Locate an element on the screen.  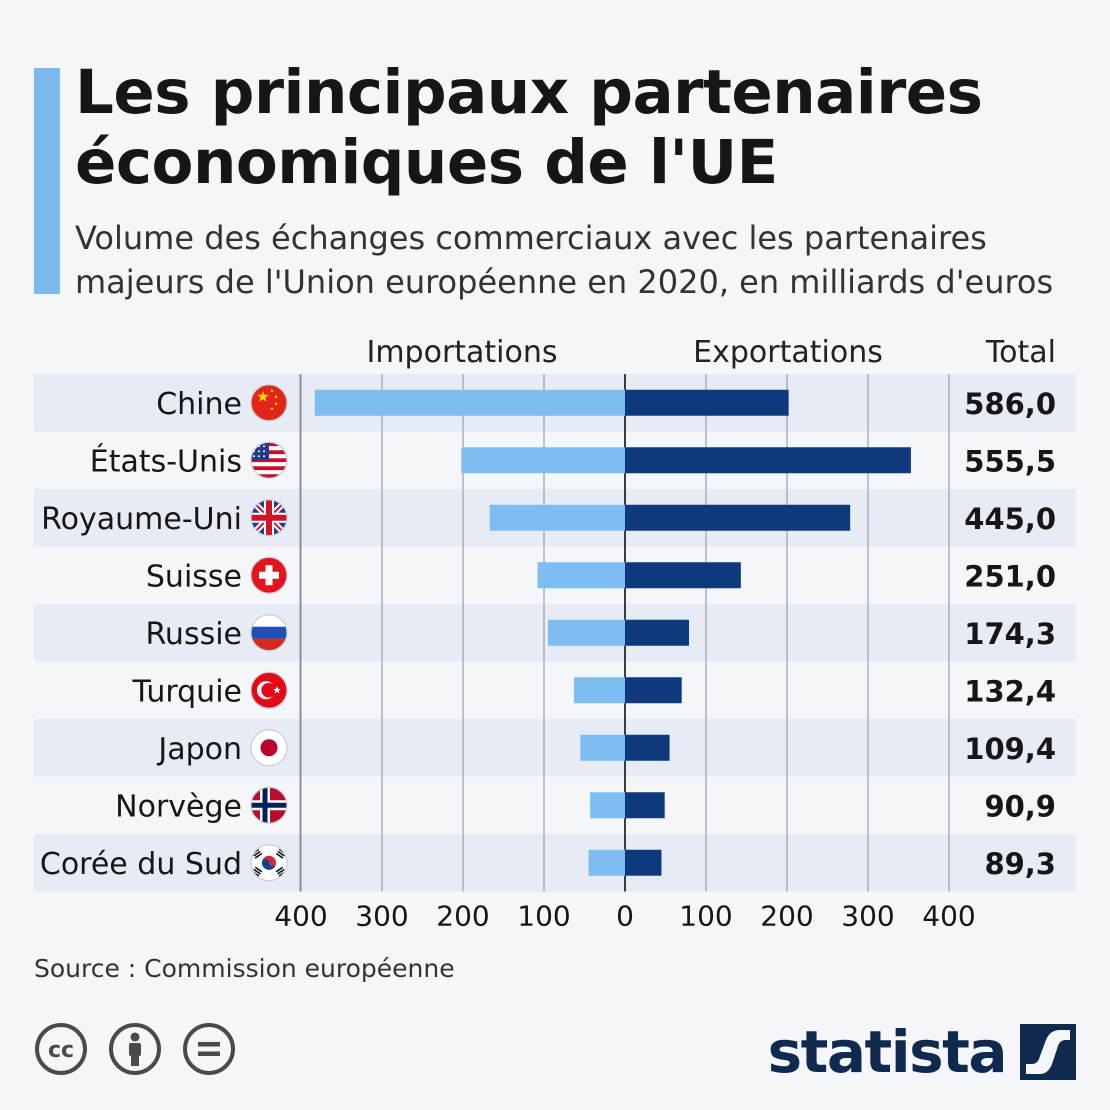
imports-header: Importations is located at coordinates (461, 352).